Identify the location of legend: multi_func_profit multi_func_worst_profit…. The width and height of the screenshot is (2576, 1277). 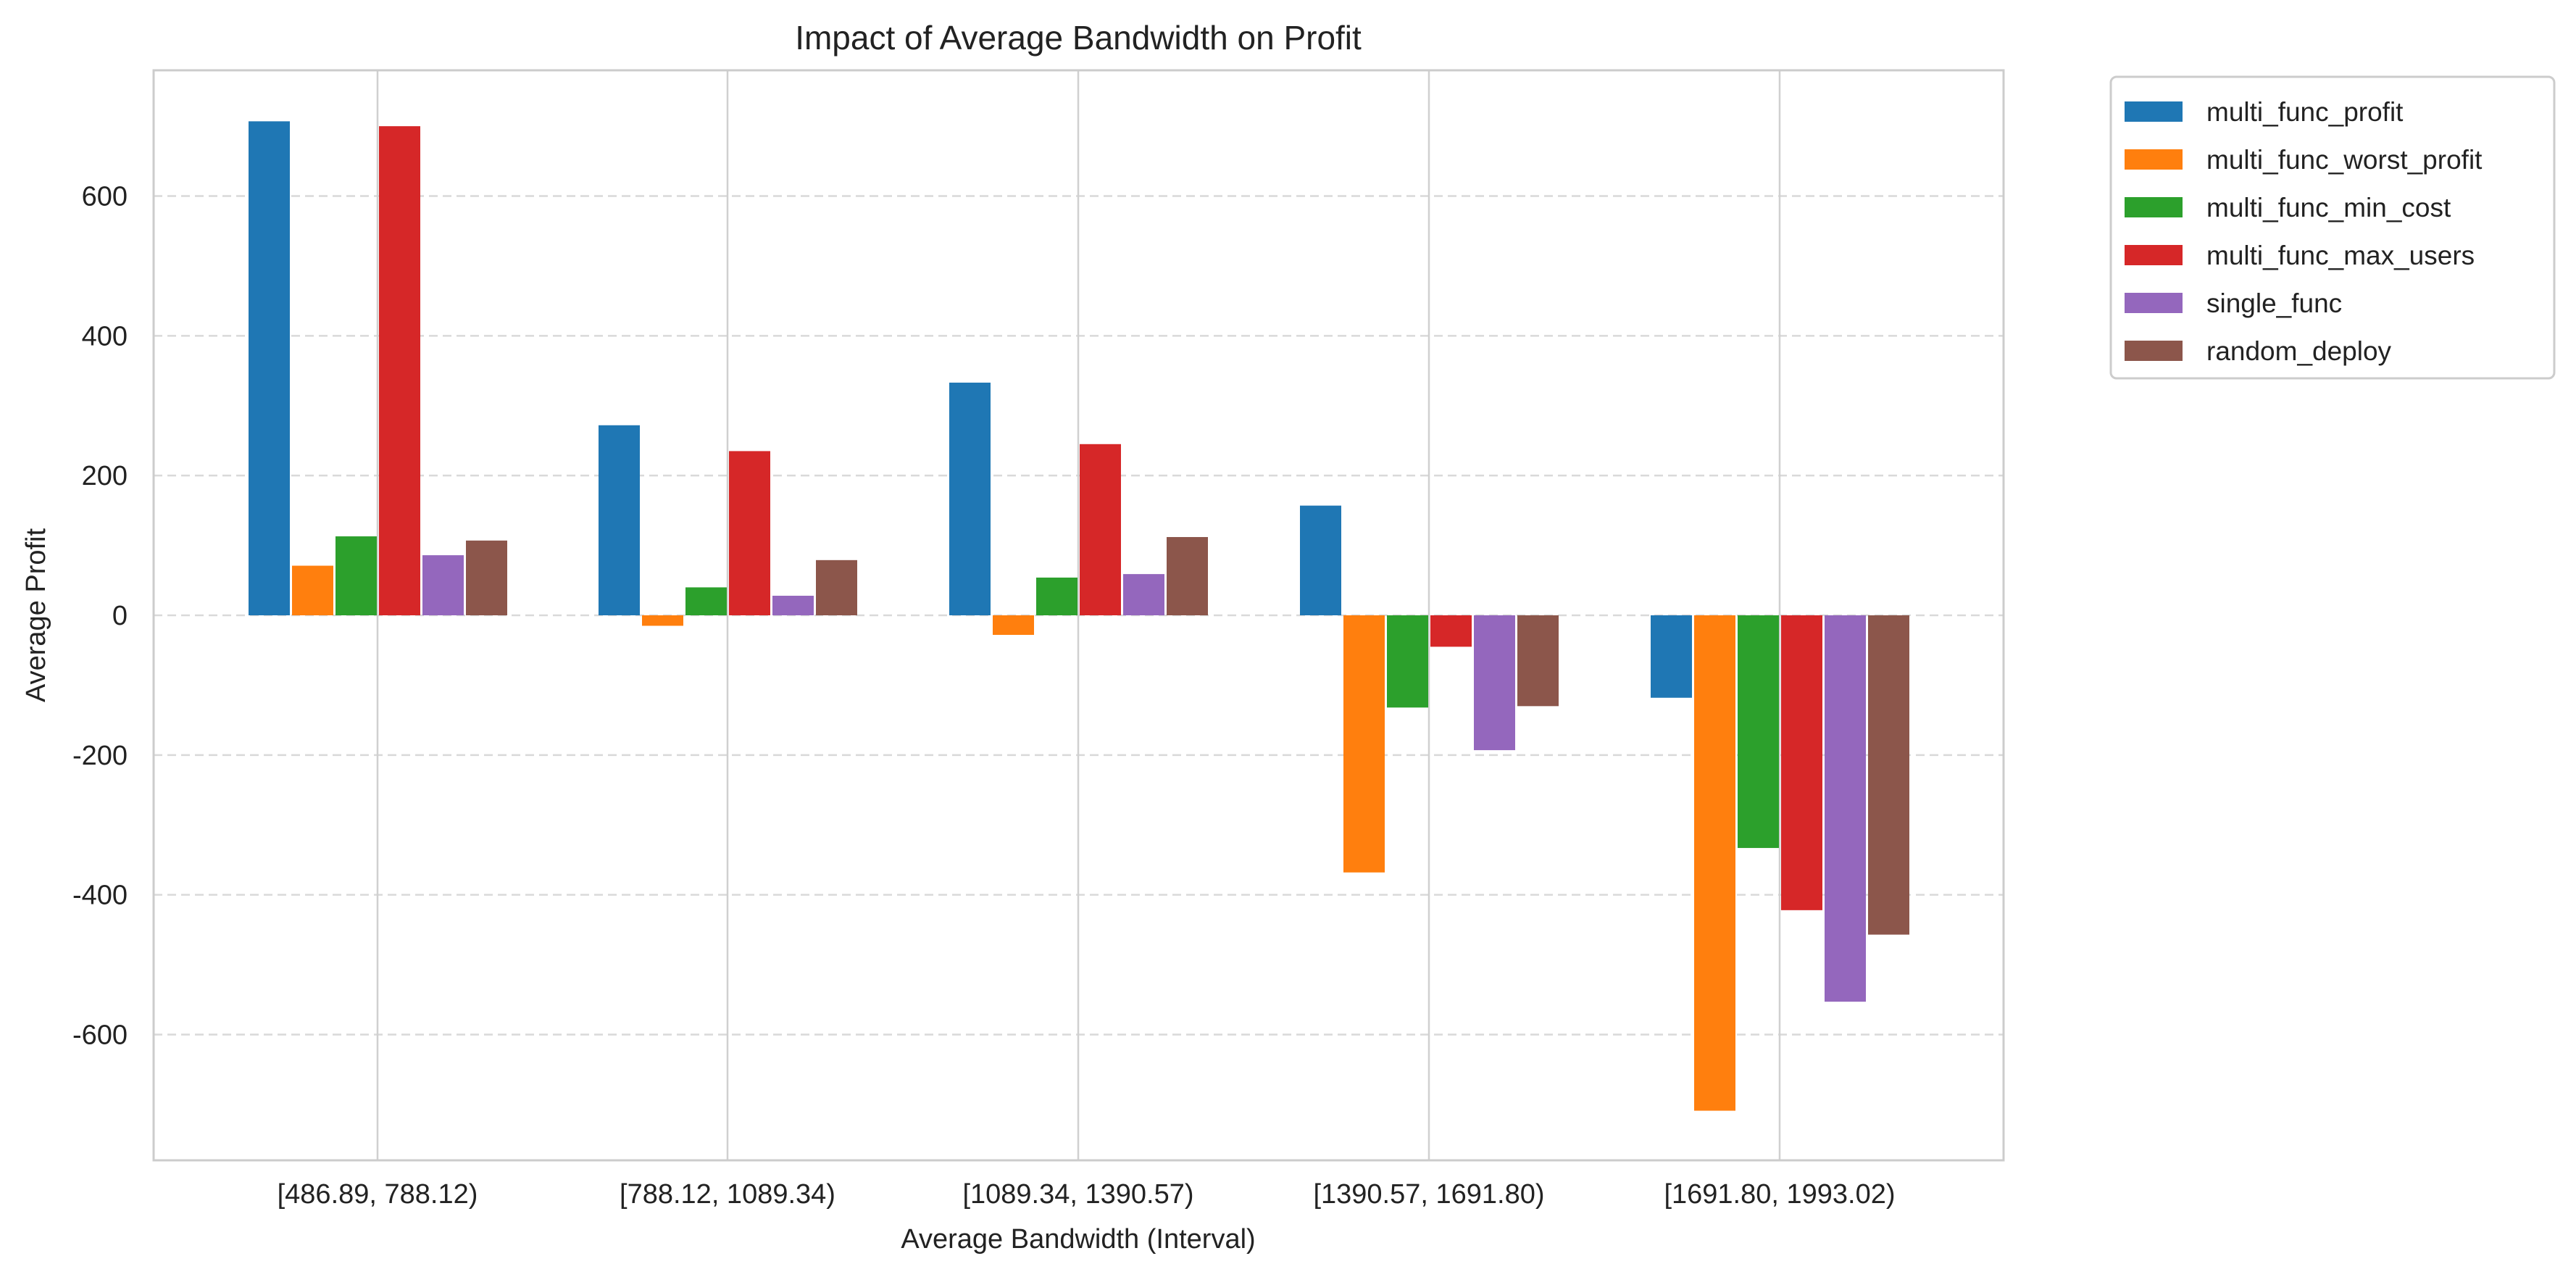
(2332, 227).